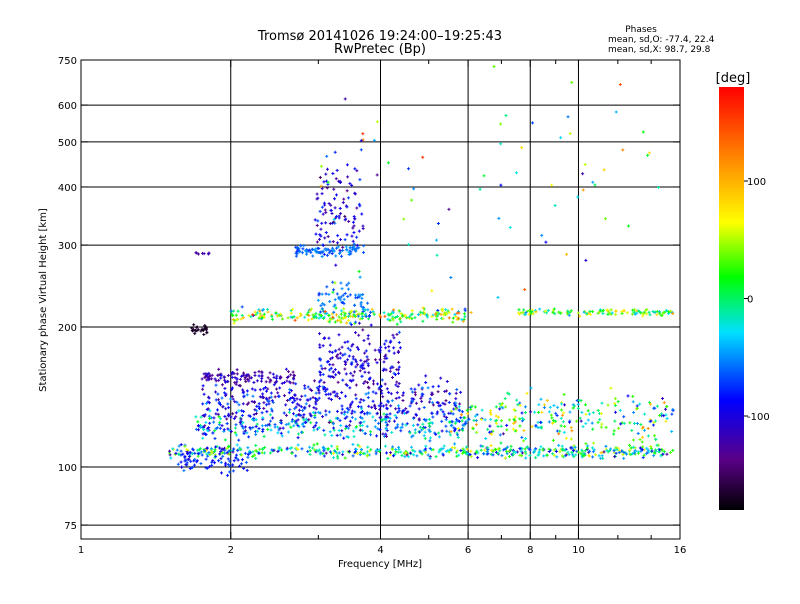  Describe the element at coordinates (43, 300) in the screenshot. I see `y-axis-label: Stationary phase Virtual Height [km]` at that location.